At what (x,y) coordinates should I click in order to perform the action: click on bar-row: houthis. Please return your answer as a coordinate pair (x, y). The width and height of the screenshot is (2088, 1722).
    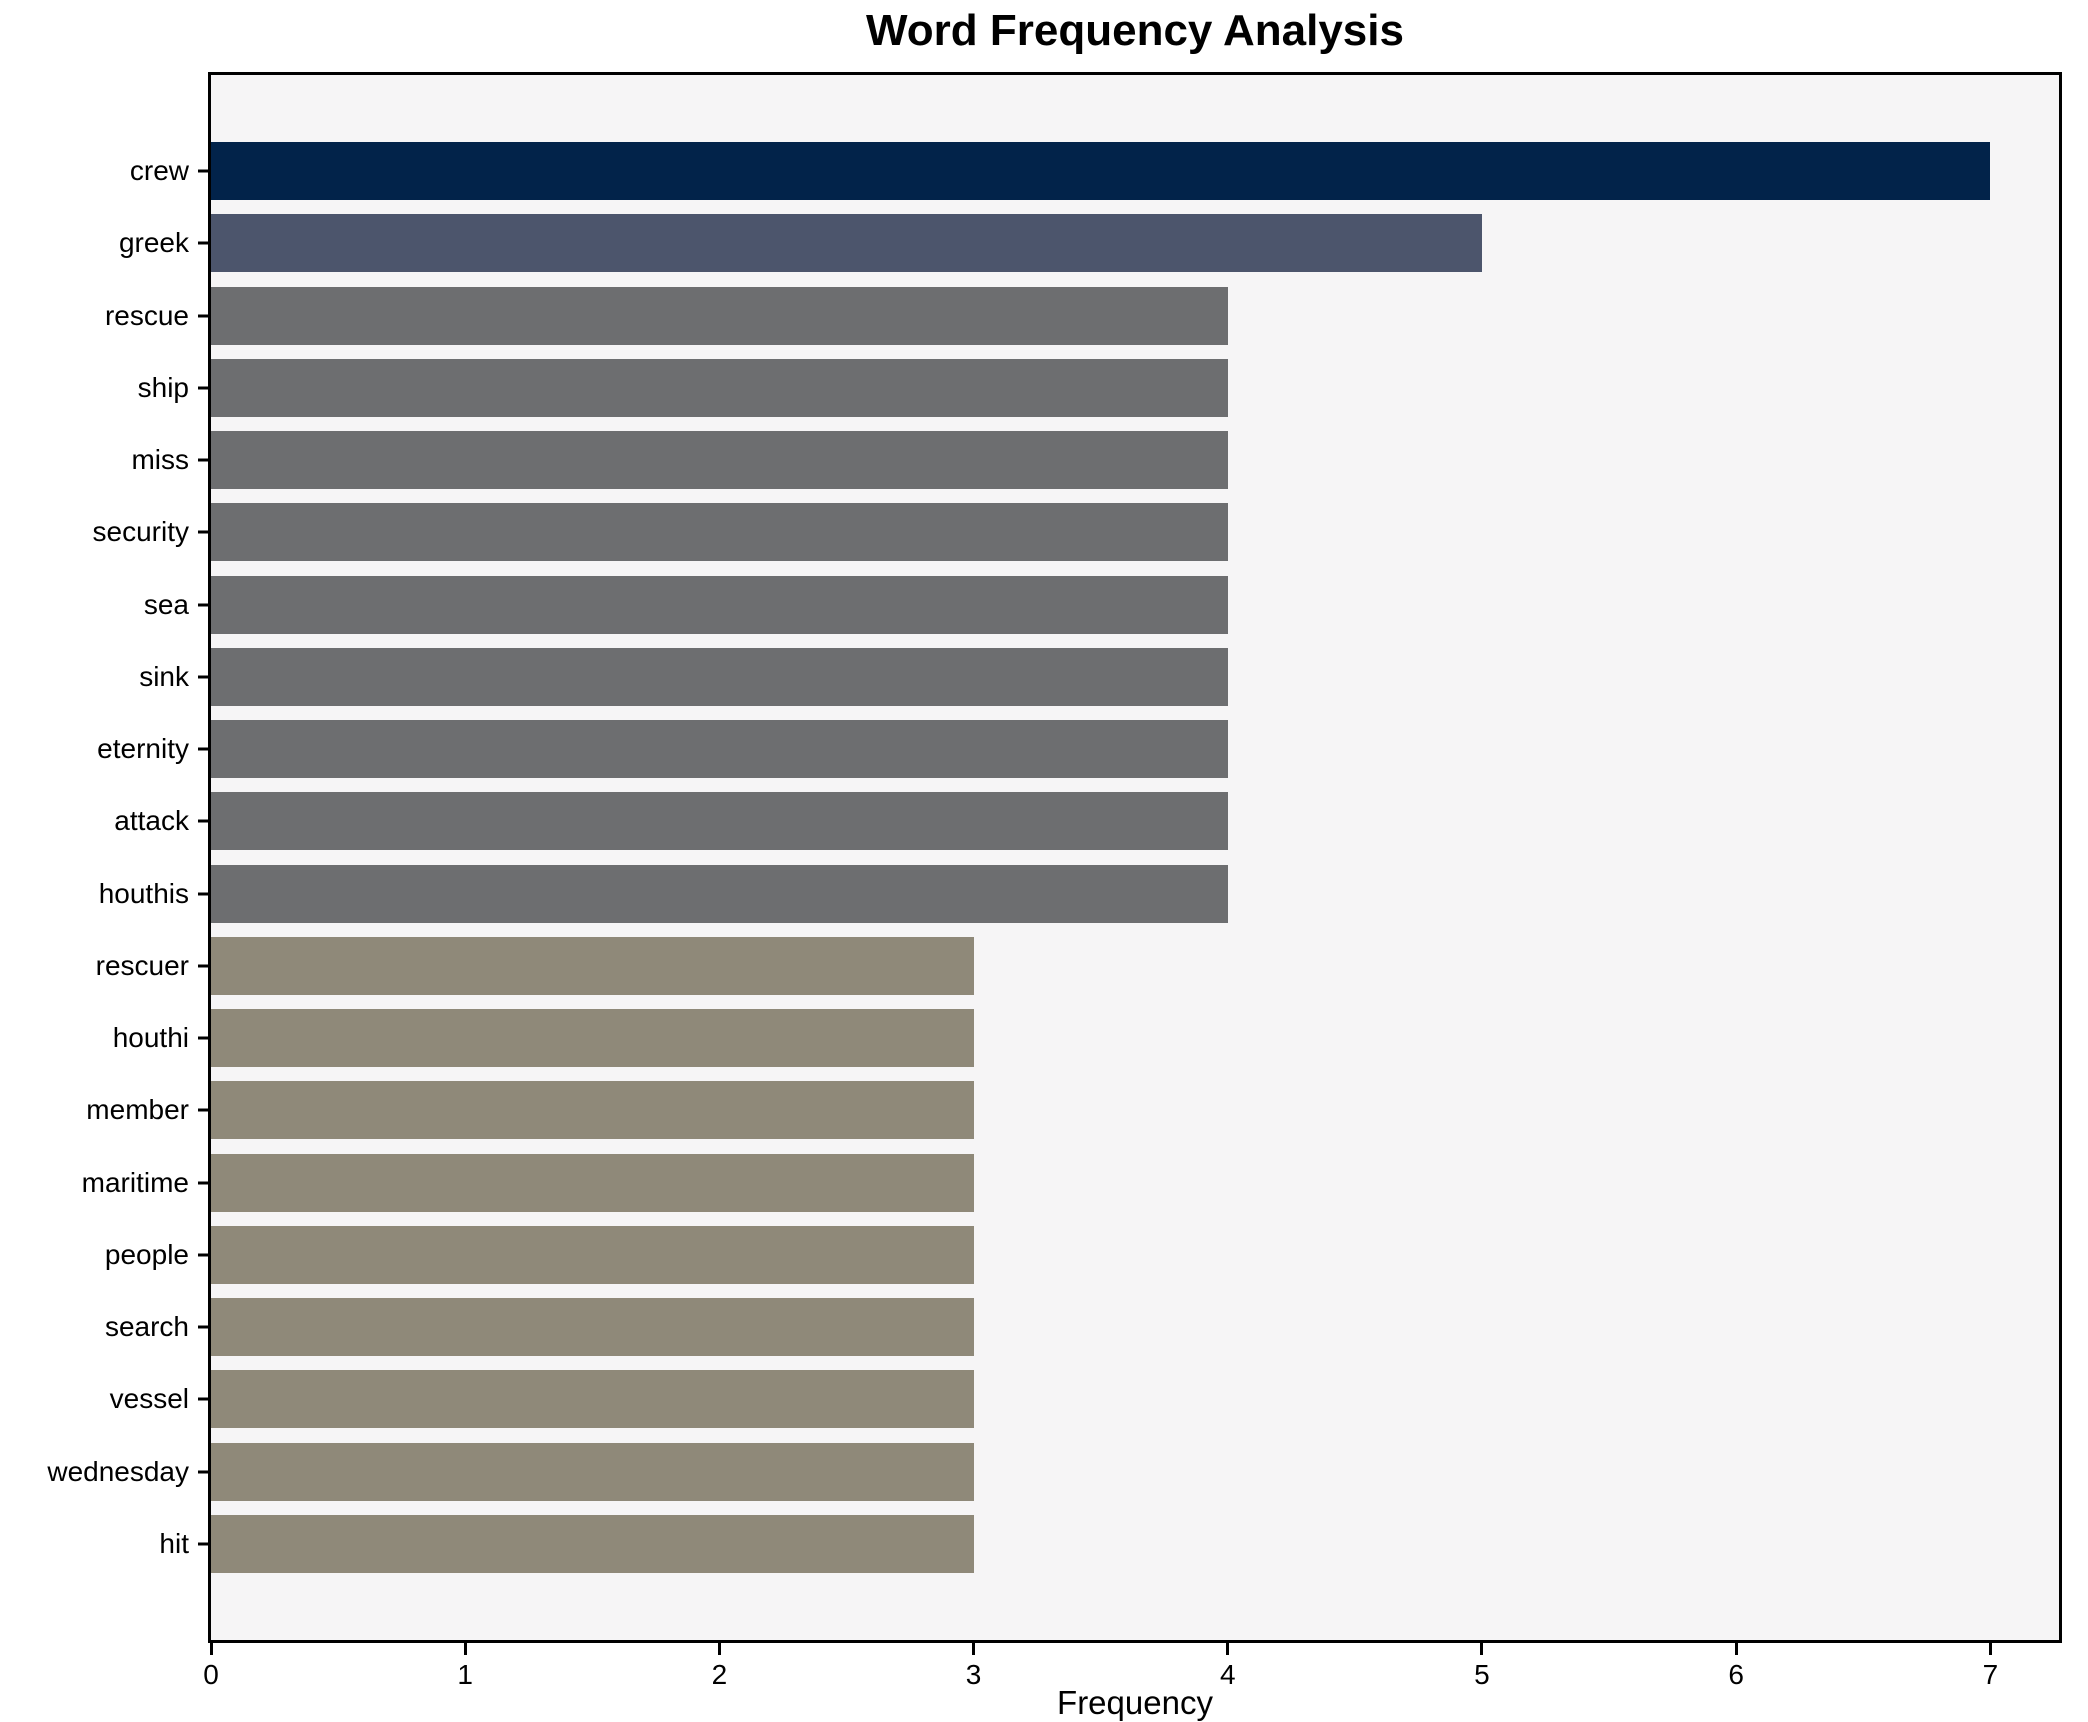
    Looking at the image, I should click on (1079, 893).